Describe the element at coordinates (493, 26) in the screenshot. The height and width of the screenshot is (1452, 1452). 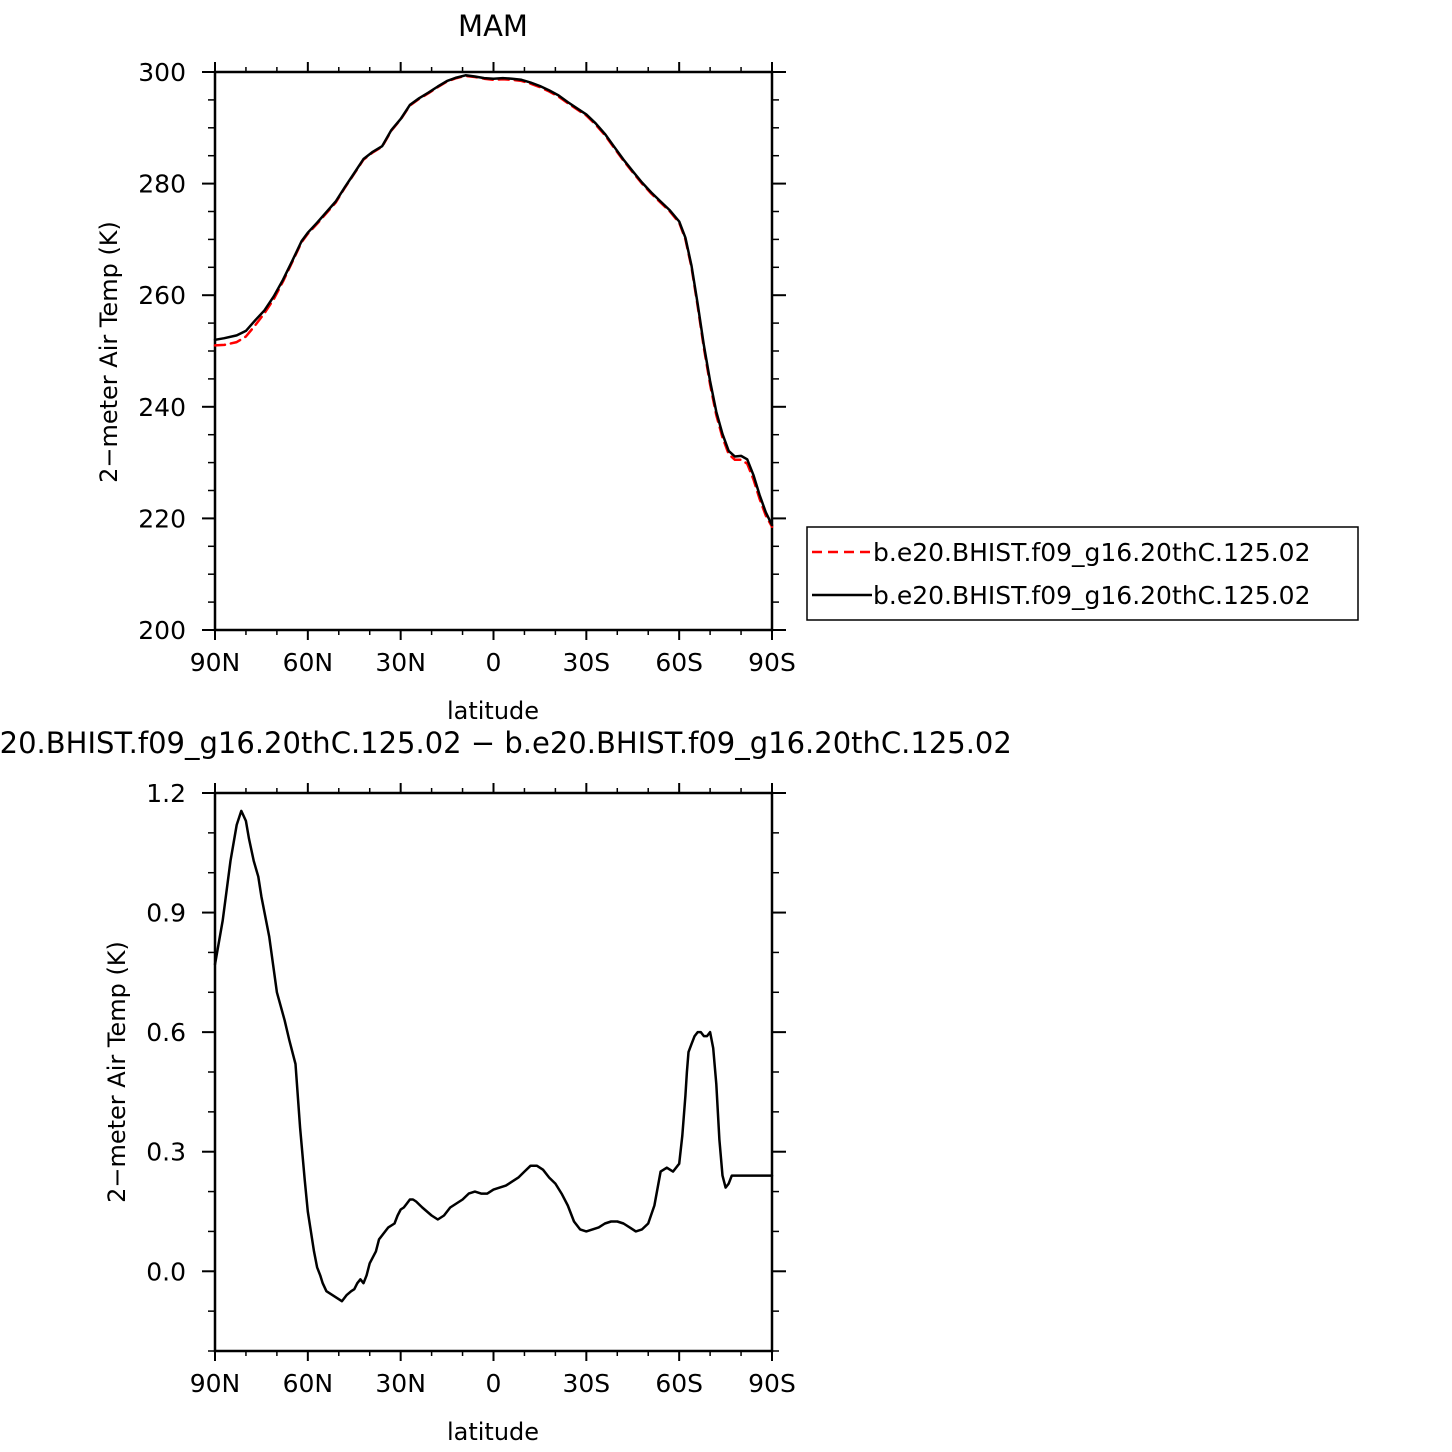
I see `top-chart-title: MAM` at that location.